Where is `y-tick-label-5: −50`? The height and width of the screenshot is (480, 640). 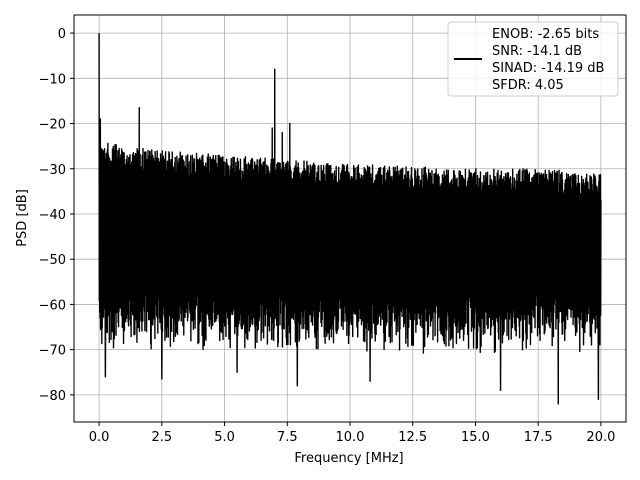 y-tick-label-5: −50 is located at coordinates (52, 260).